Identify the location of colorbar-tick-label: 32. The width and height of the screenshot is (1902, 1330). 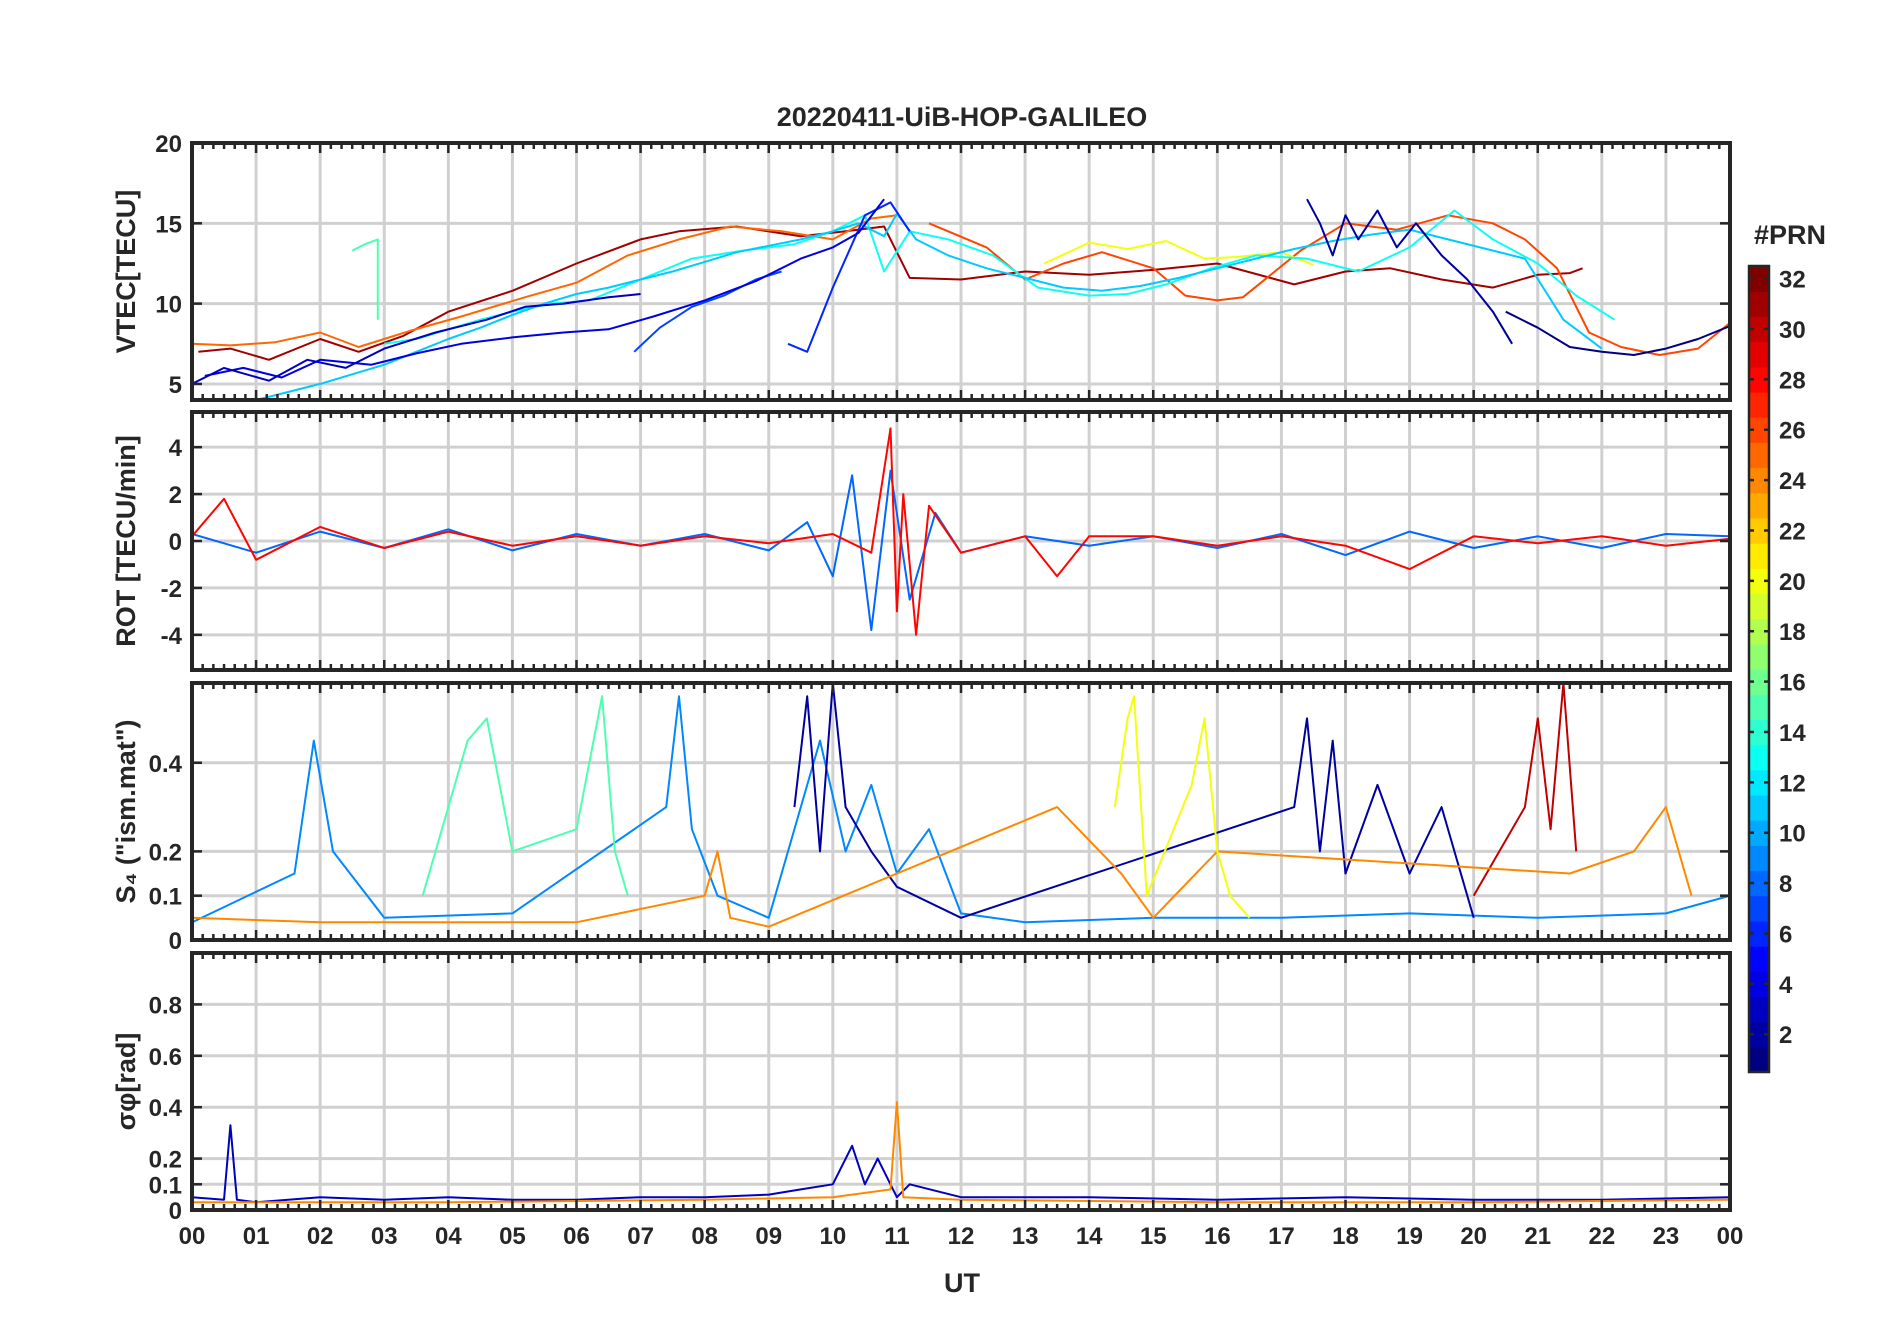
(1792, 280).